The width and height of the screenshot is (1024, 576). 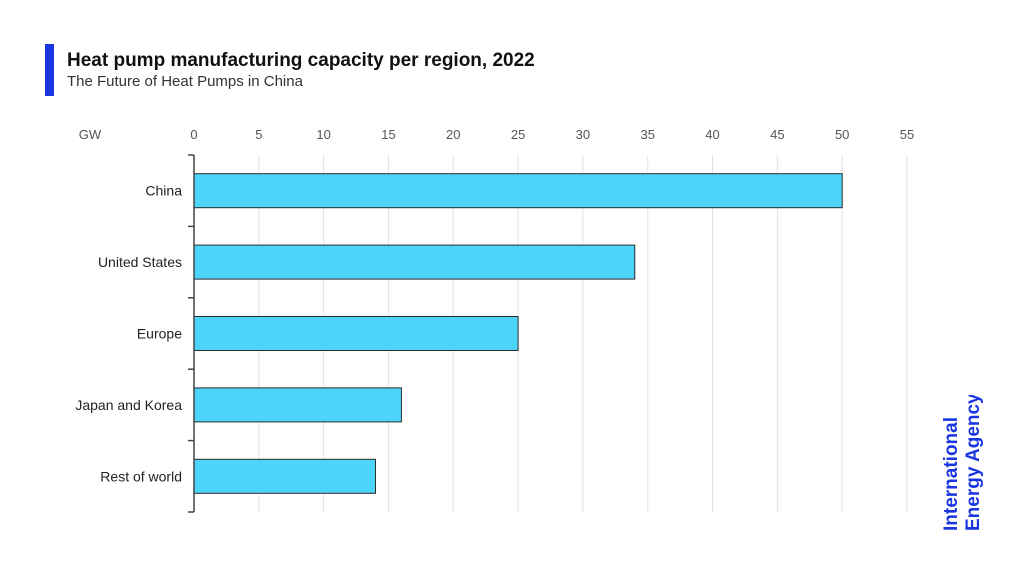 I want to click on category-label: Europe, so click(x=159, y=334).